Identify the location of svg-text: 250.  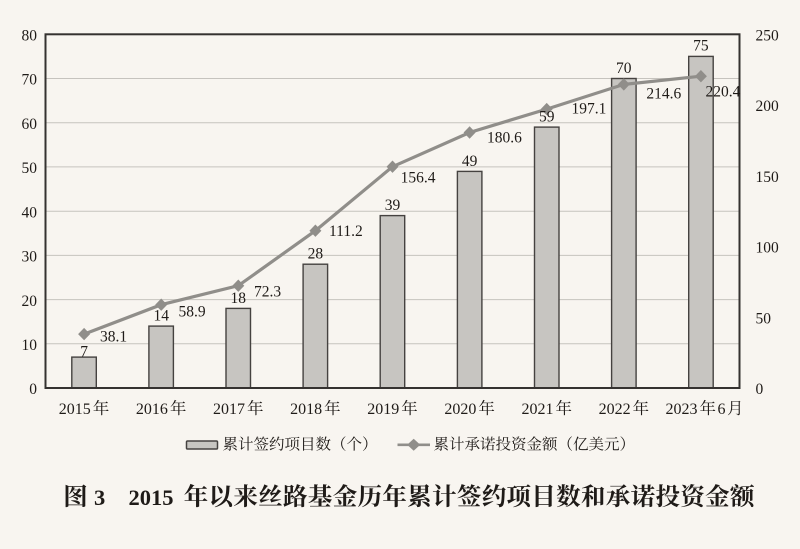
(768, 36).